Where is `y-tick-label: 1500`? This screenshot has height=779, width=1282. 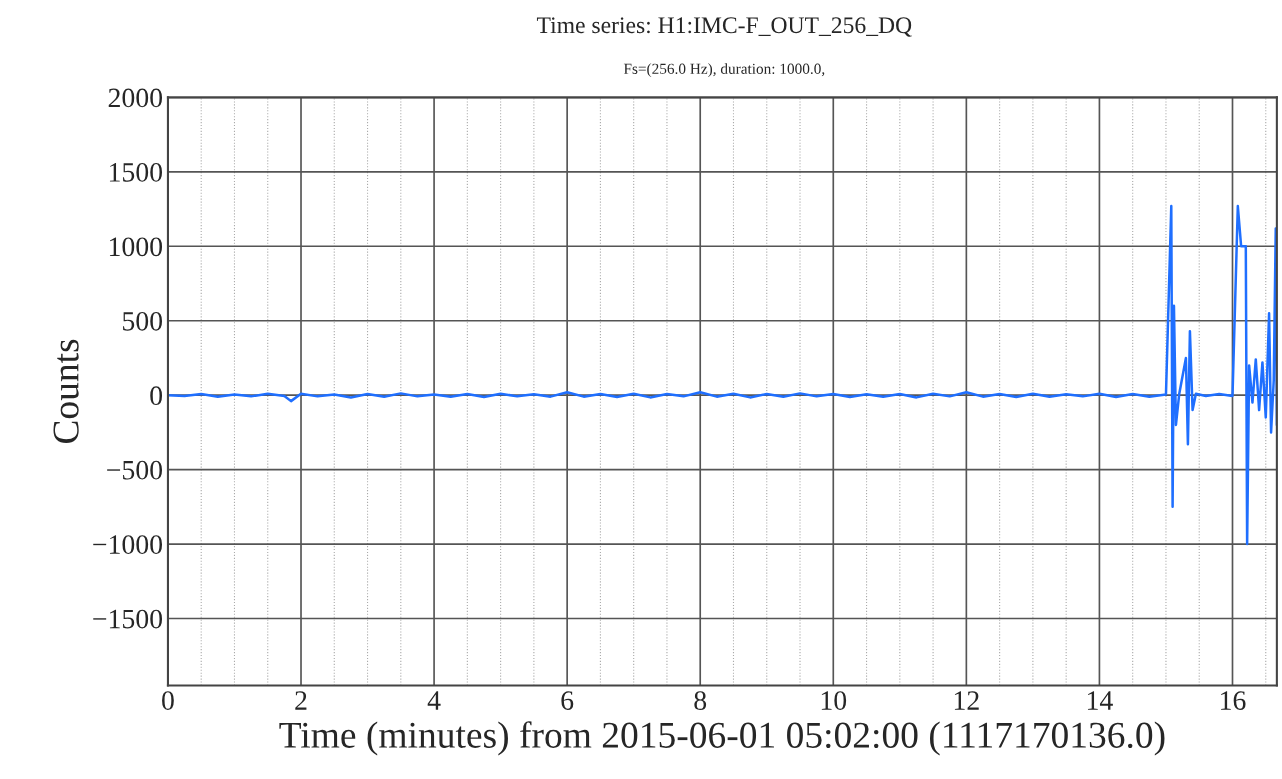
y-tick-label: 1500 is located at coordinates (136, 172).